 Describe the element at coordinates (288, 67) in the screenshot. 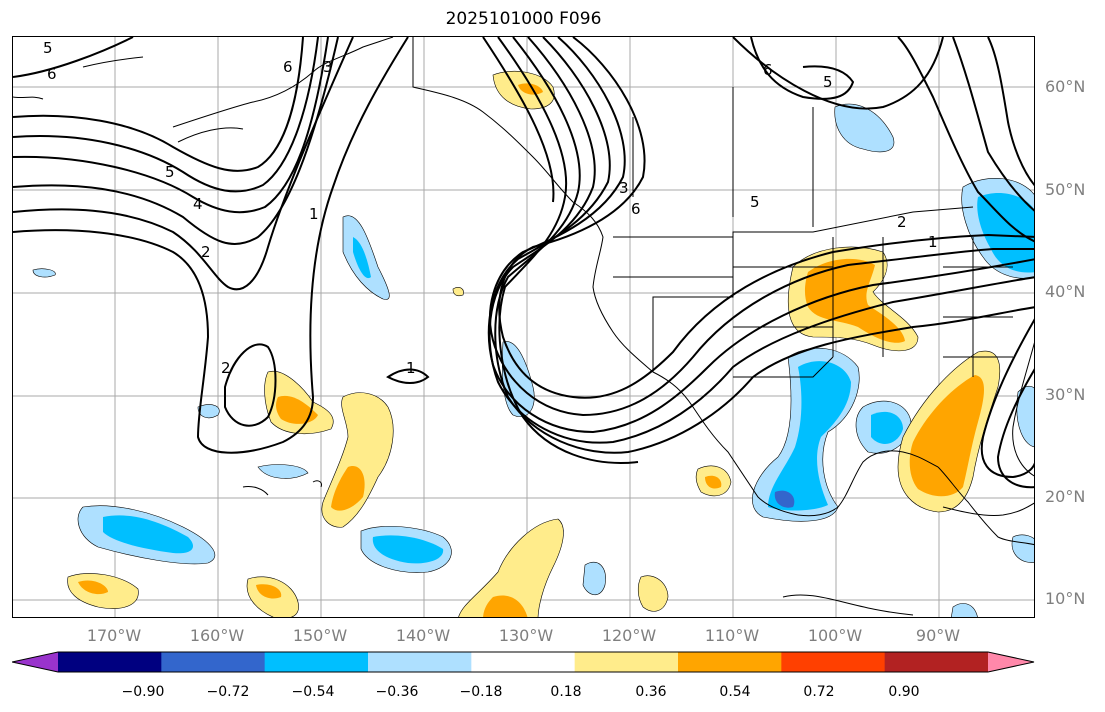

I see `contour-label-6-pac: 6` at that location.